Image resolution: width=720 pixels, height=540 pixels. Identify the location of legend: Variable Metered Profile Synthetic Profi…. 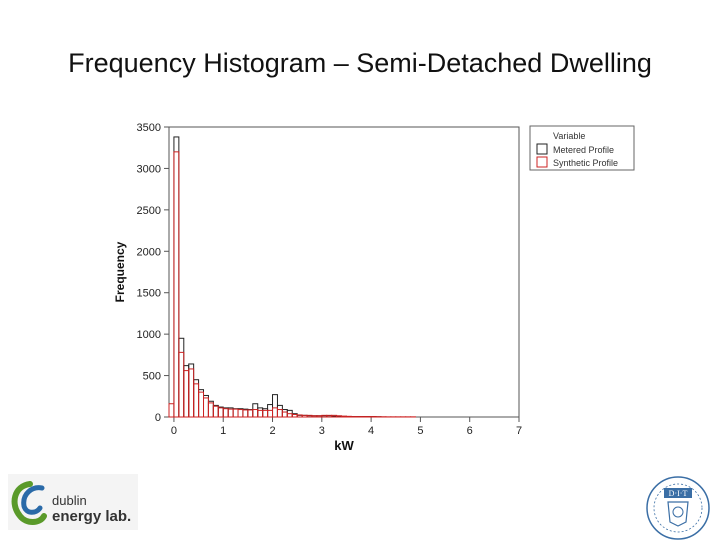
(582, 148).